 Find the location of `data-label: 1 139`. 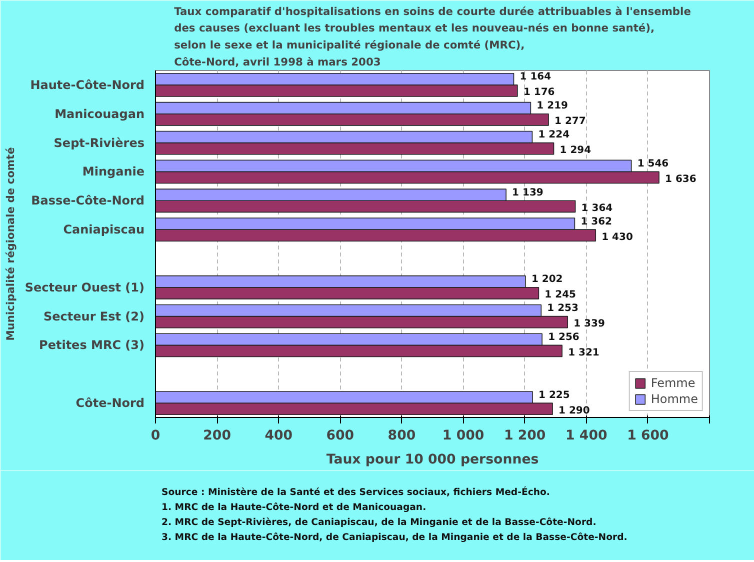

data-label: 1 139 is located at coordinates (528, 192).